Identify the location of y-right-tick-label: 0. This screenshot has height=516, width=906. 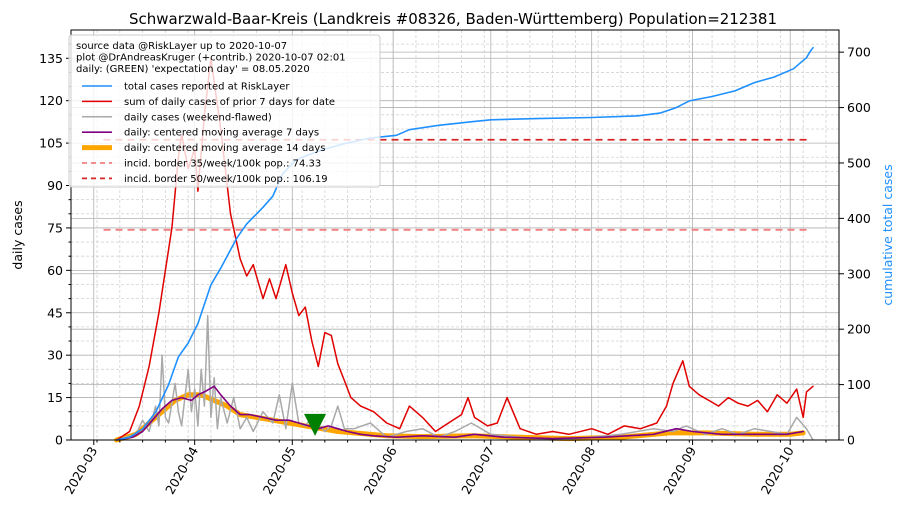
(851, 440).